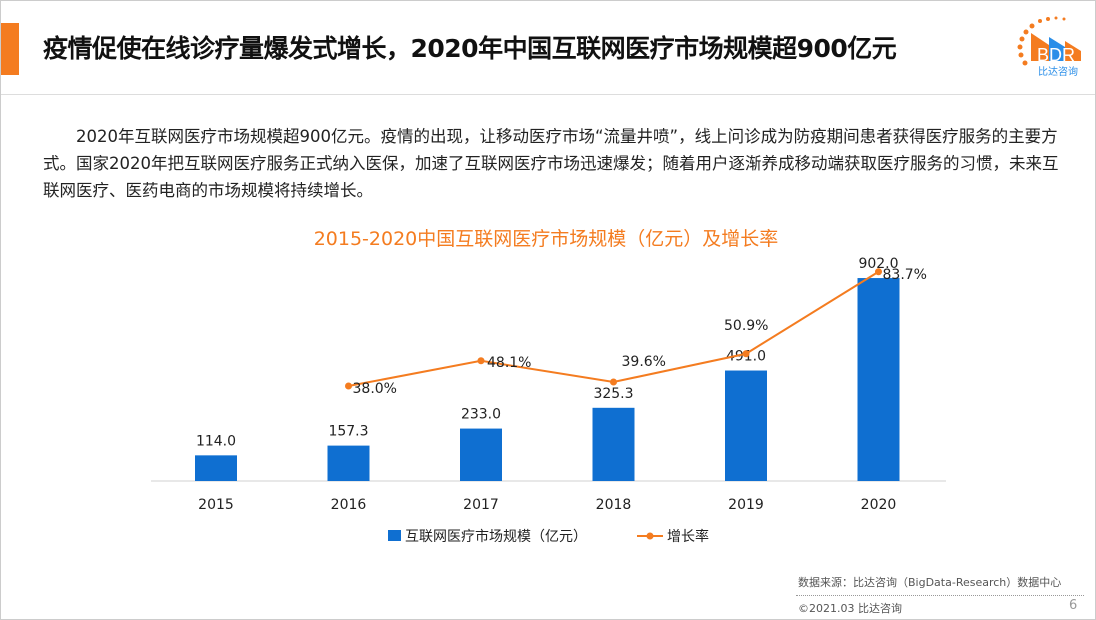  What do you see at coordinates (878, 272) in the screenshot?
I see `growth-point-2020` at bounding box center [878, 272].